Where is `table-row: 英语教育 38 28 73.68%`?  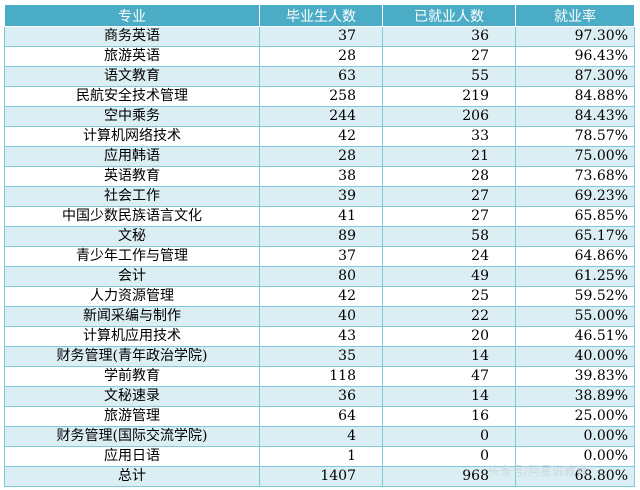
table-row: 英语教育 38 28 73.68% is located at coordinates (319, 176).